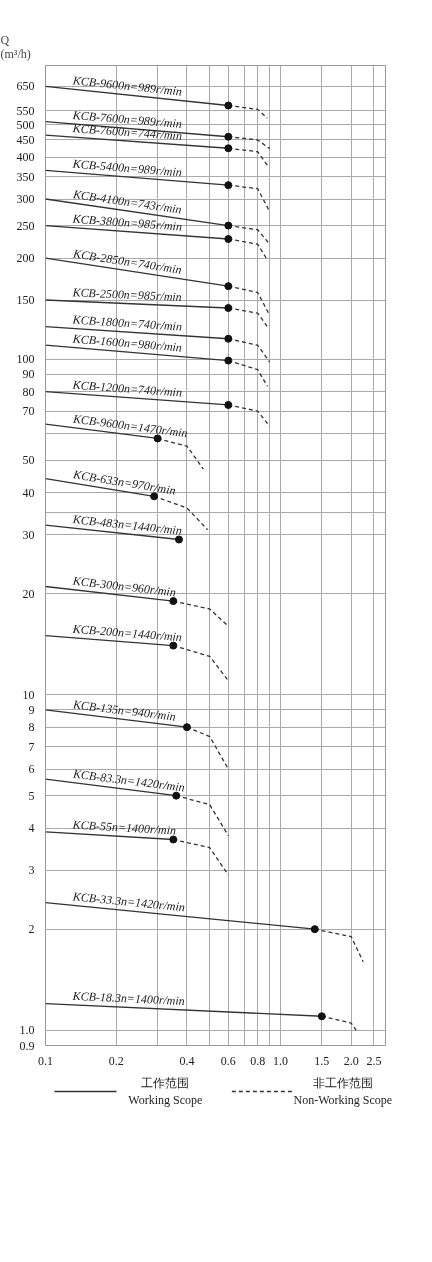 Image resolution: width=432 pixels, height=1262 pixels. I want to click on text: KCB-33.3n=1420r/min, so click(128, 902).